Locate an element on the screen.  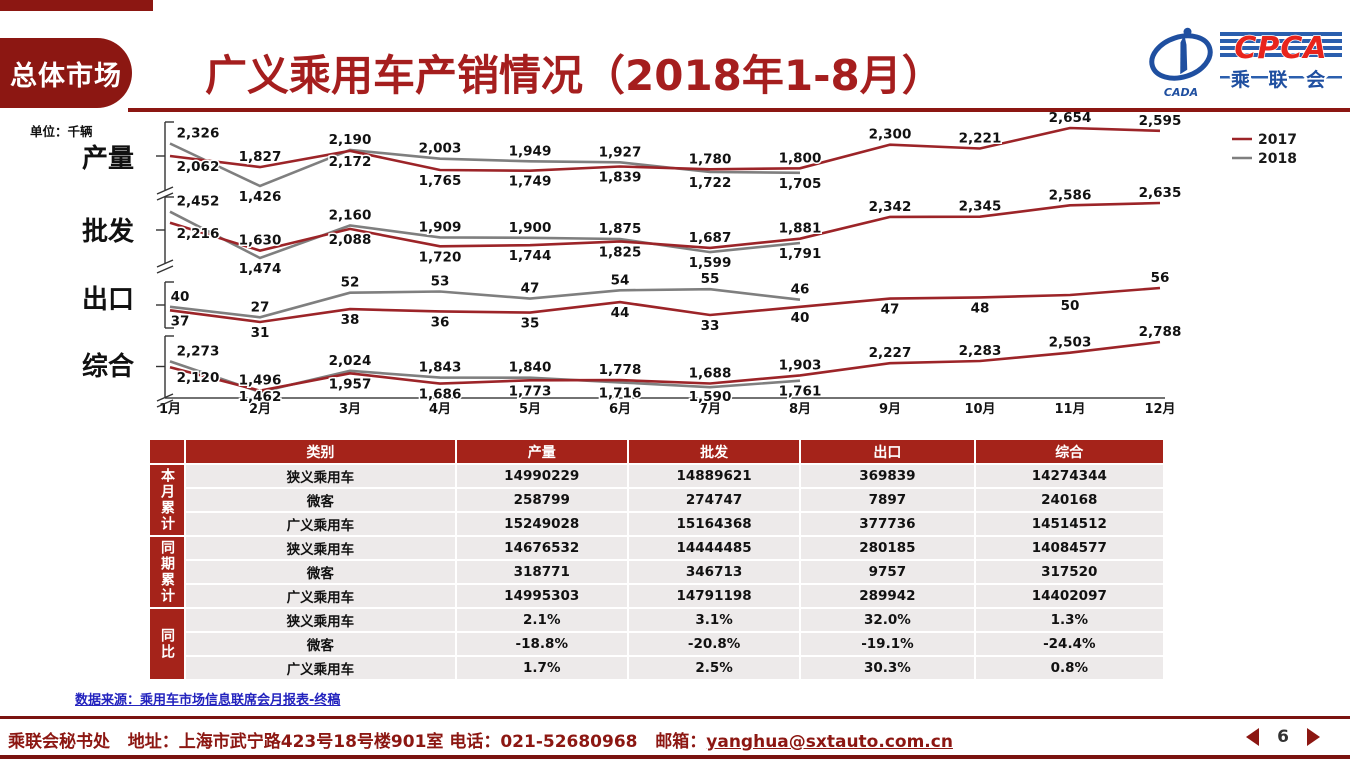
value-cell: 14791198 is located at coordinates (714, 596).